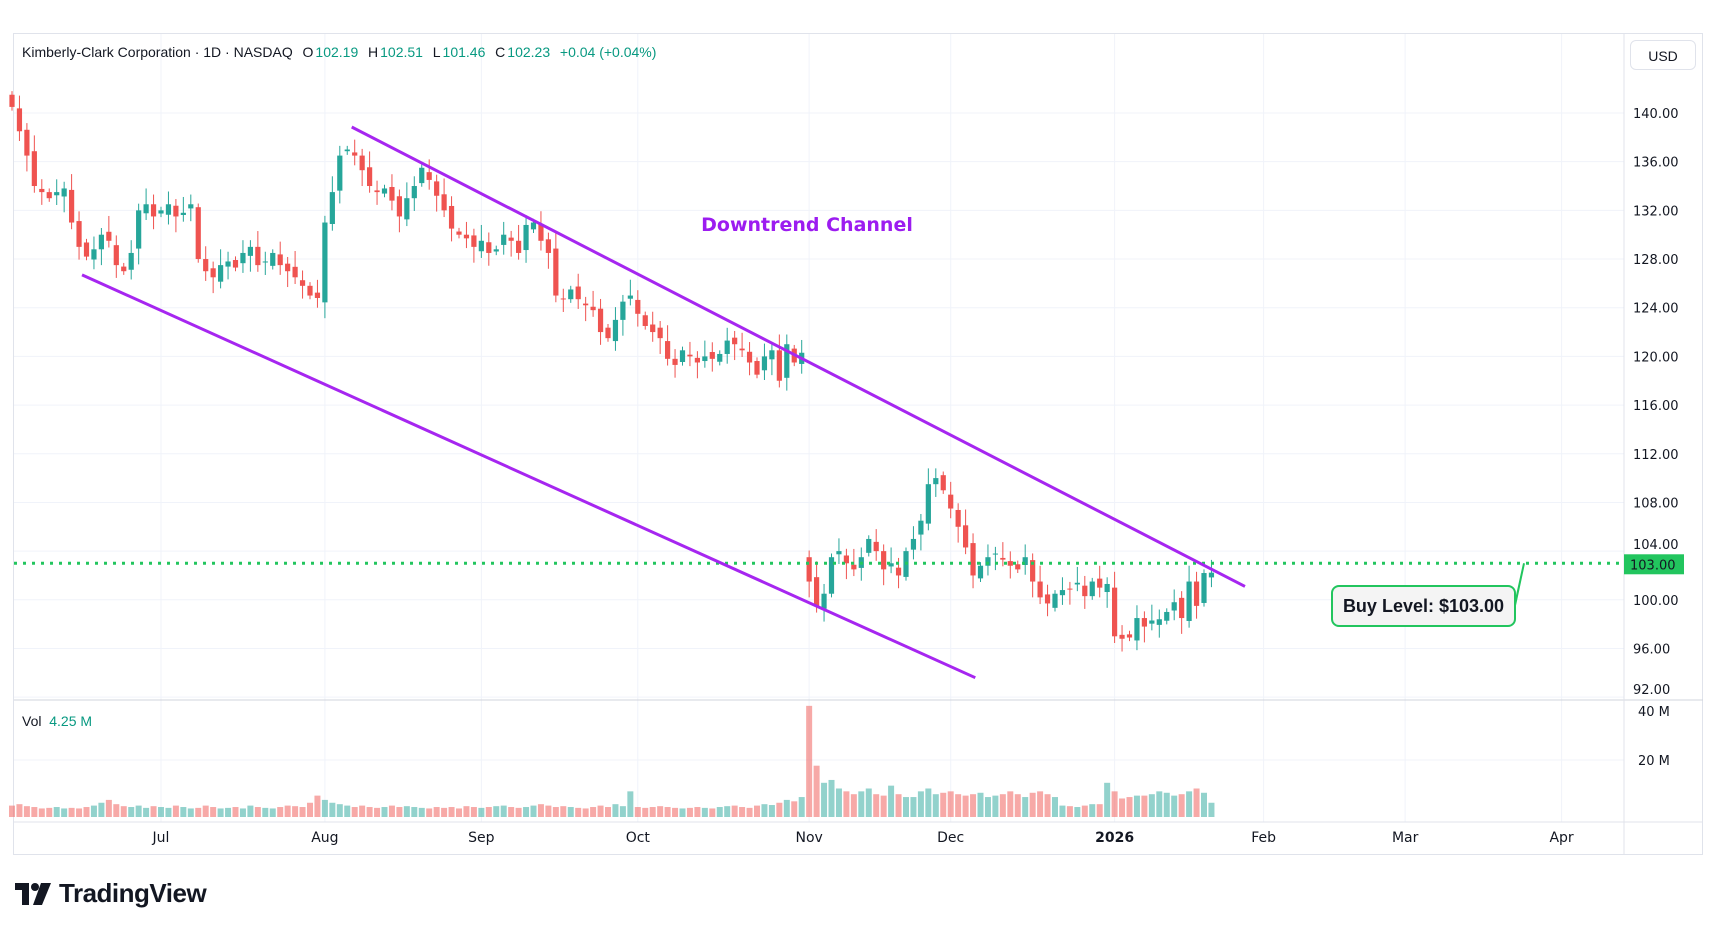 The width and height of the screenshot is (1717, 930). I want to click on time-axis-label: Nov, so click(808, 838).